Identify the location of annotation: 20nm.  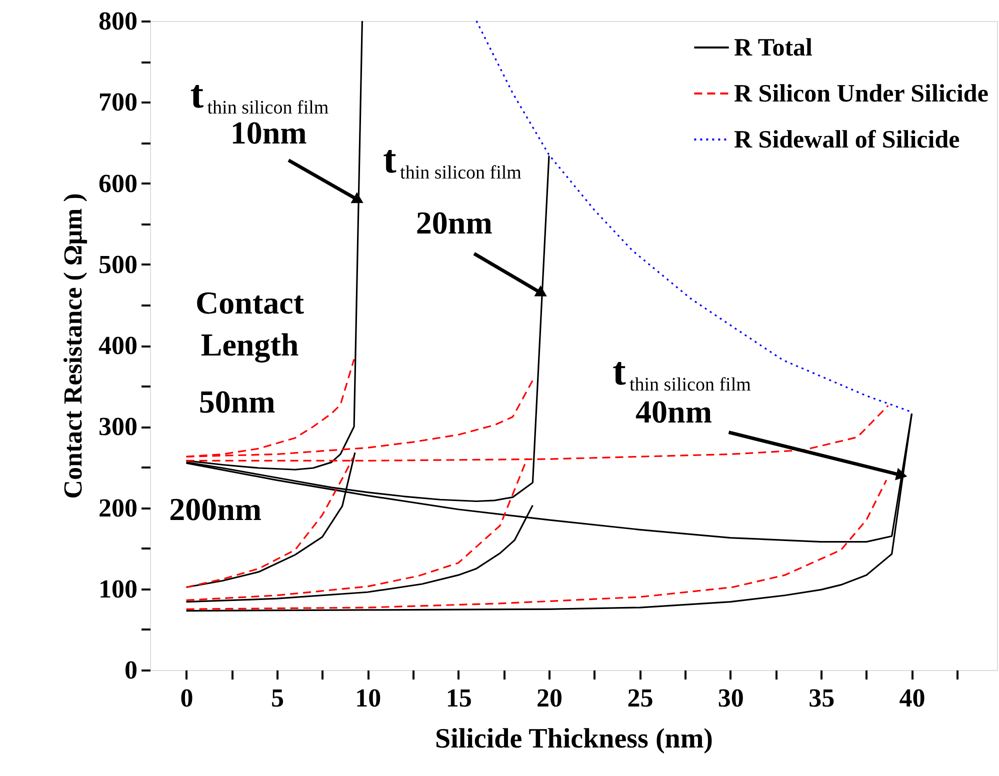
(454, 222).